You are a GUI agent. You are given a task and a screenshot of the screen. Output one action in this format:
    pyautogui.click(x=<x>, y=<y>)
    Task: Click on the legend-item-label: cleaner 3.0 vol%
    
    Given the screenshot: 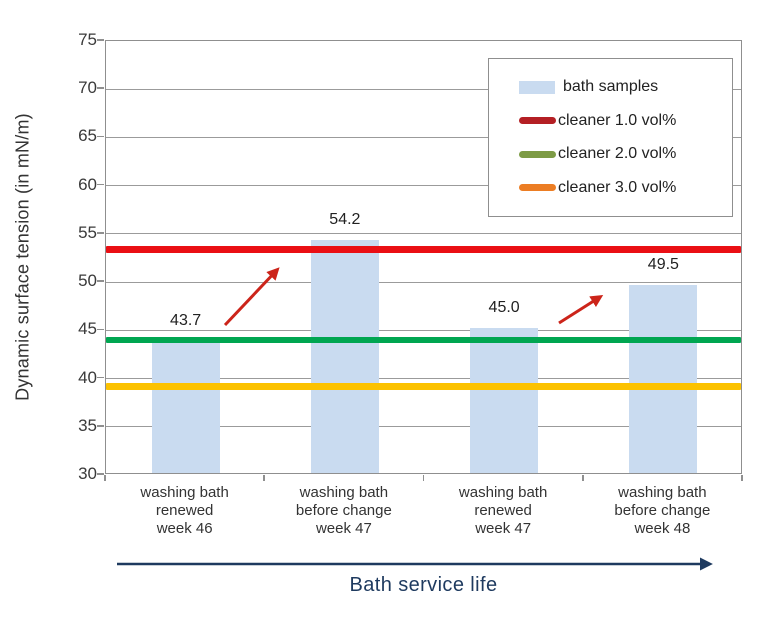 What is the action you would take?
    pyautogui.click(x=617, y=187)
    